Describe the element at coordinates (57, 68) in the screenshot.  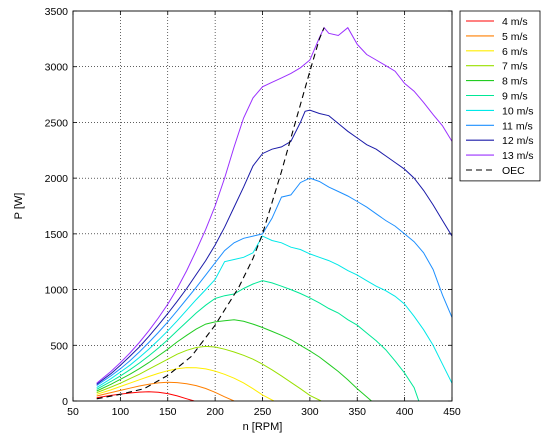
I see `y-tick-label: 3000` at that location.